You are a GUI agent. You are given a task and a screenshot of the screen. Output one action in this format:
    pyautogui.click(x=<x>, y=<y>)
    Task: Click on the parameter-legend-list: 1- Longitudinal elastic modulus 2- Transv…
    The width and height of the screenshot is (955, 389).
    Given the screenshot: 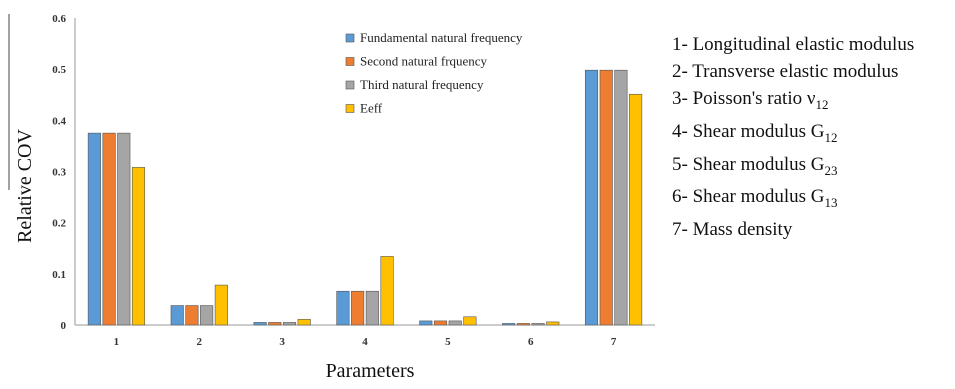 What is the action you would take?
    pyautogui.click(x=793, y=137)
    